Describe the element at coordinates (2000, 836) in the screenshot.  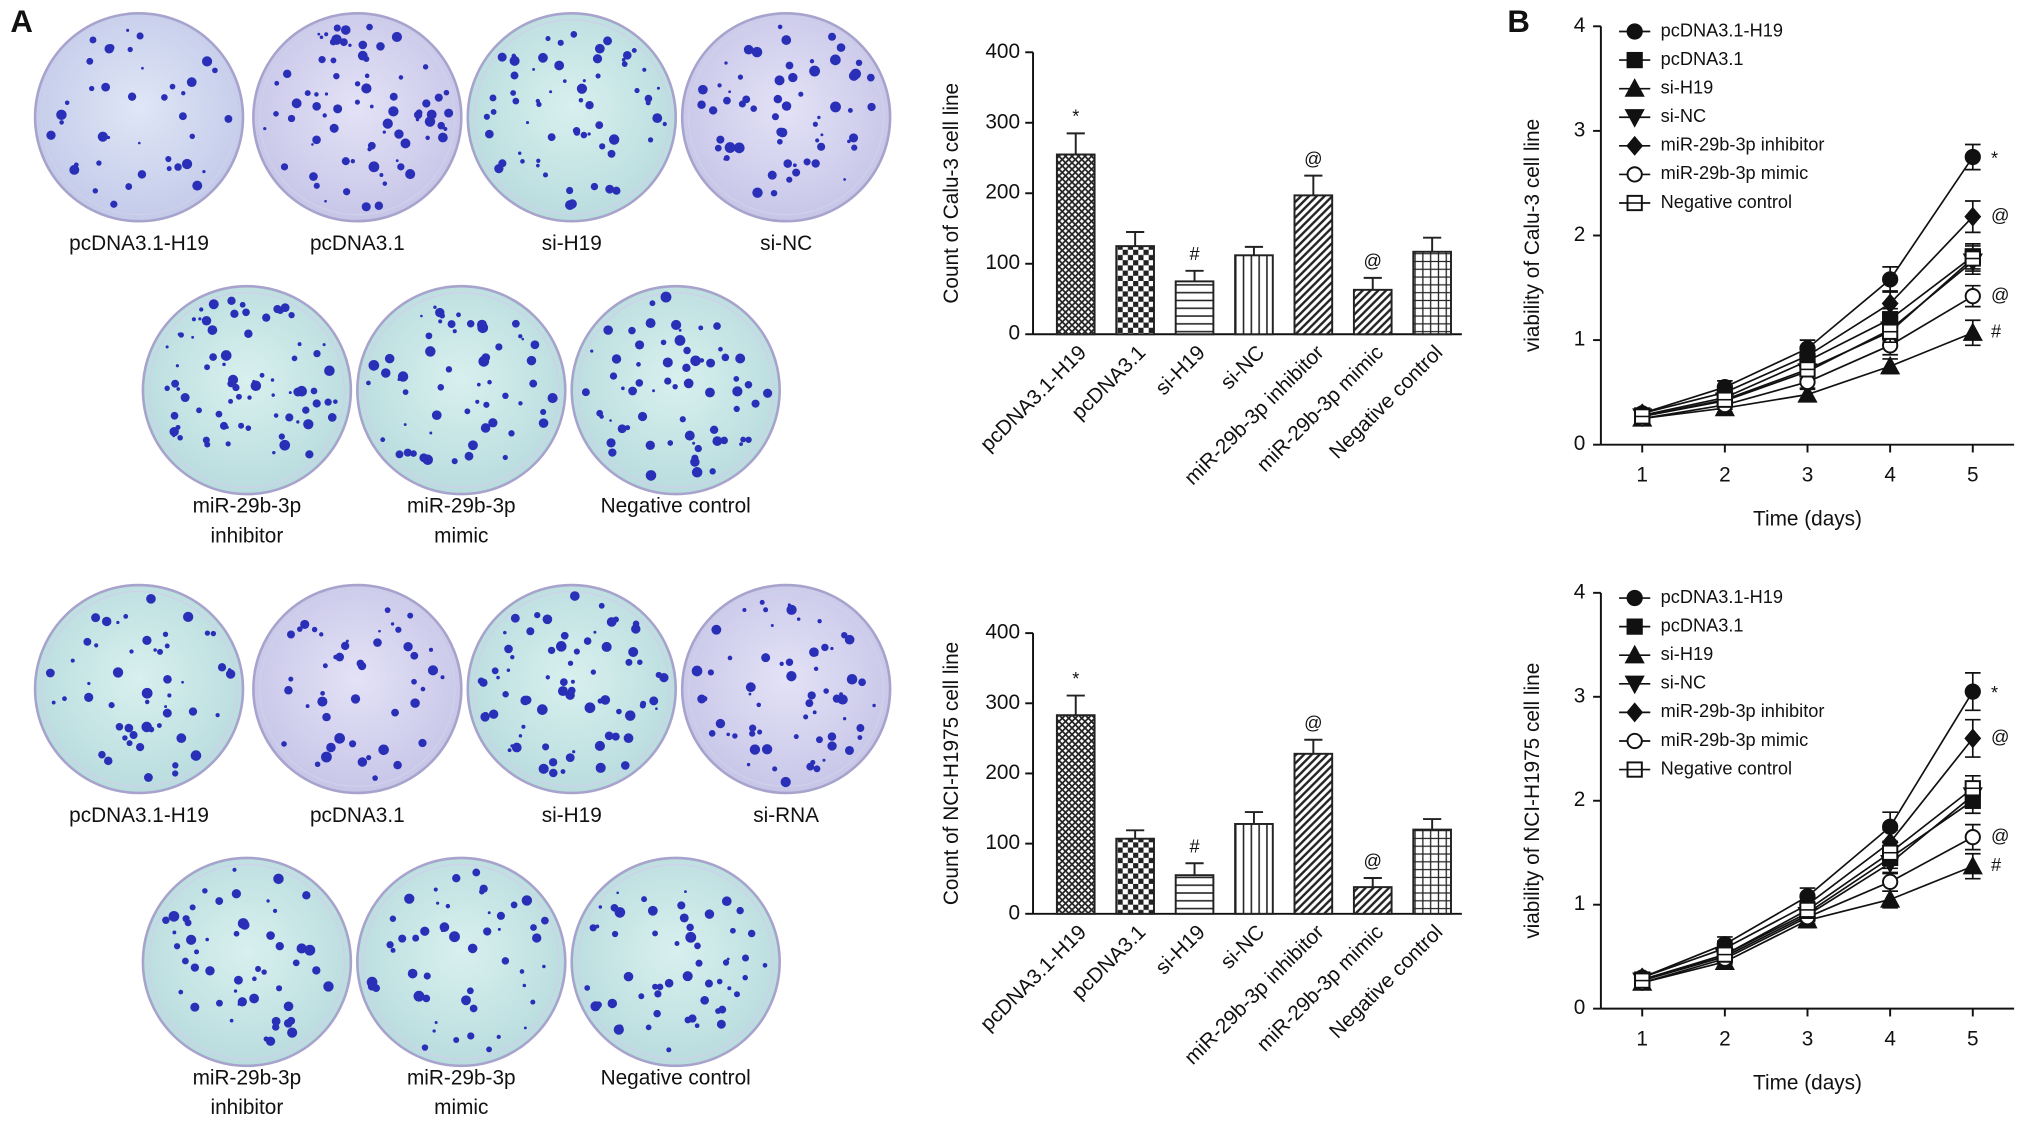
I see `annotation: @` at that location.